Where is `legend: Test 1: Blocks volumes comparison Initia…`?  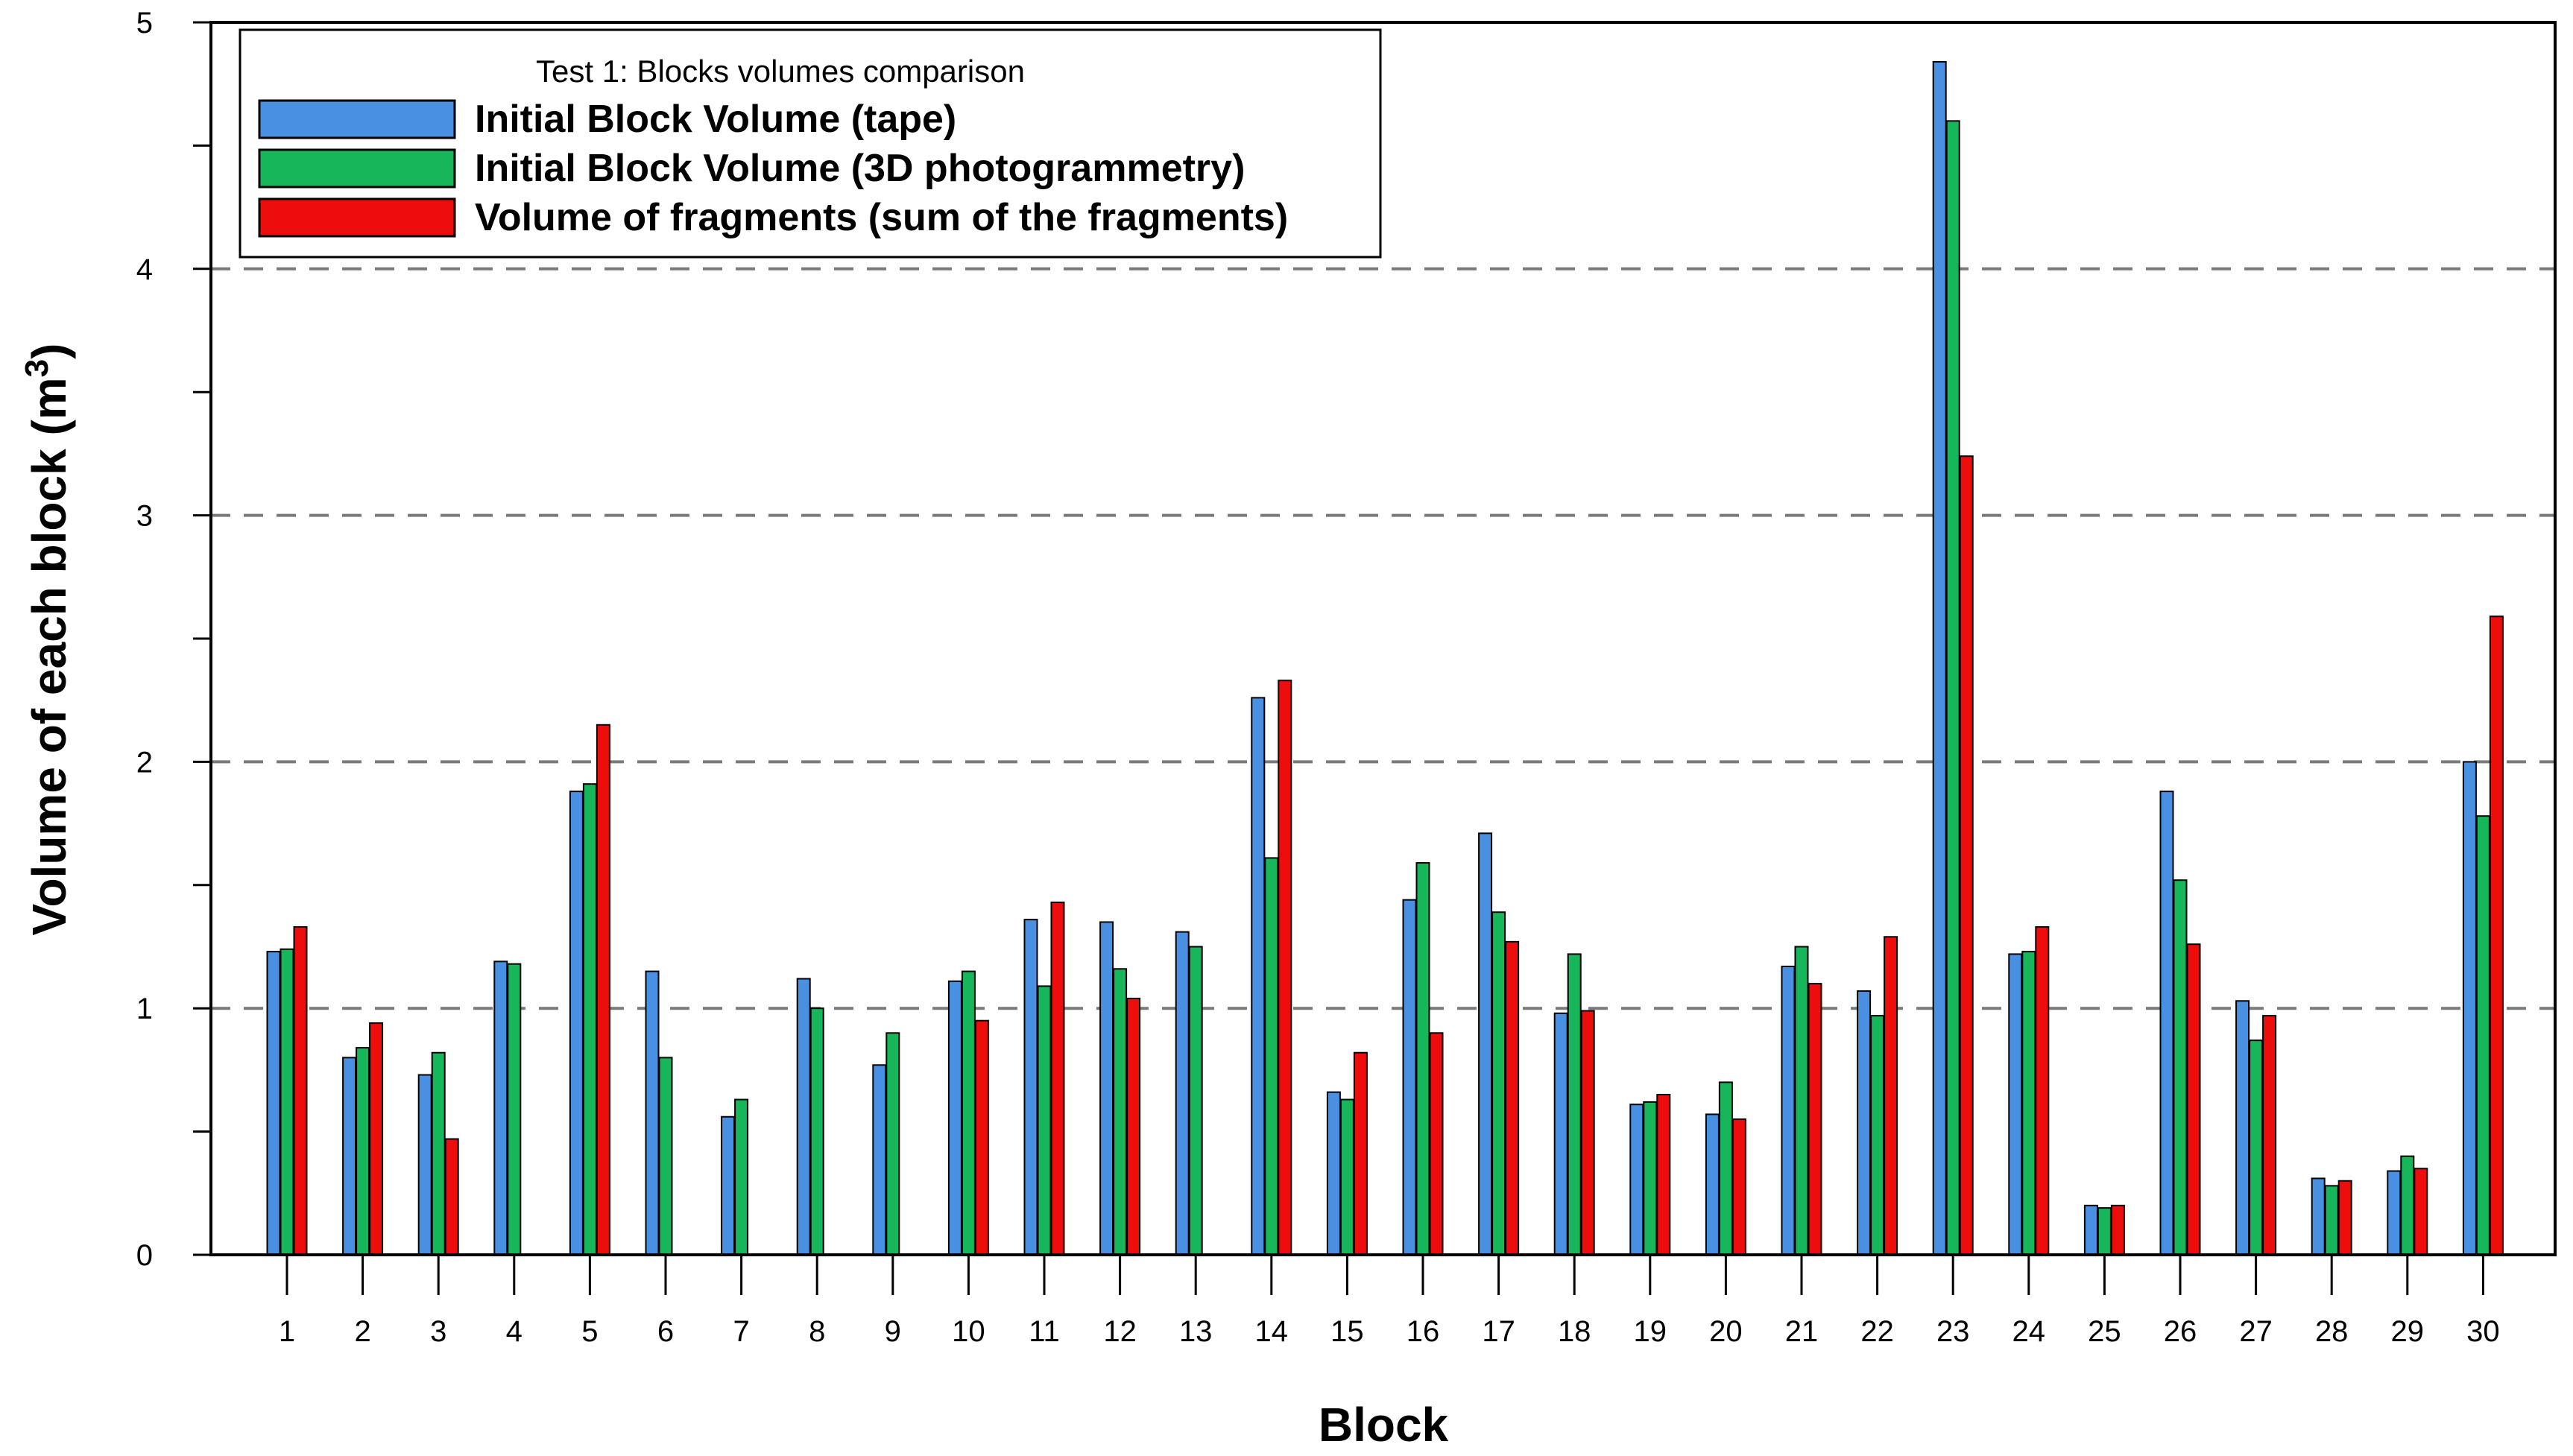 legend: Test 1: Blocks volumes comparison Initia… is located at coordinates (810, 143).